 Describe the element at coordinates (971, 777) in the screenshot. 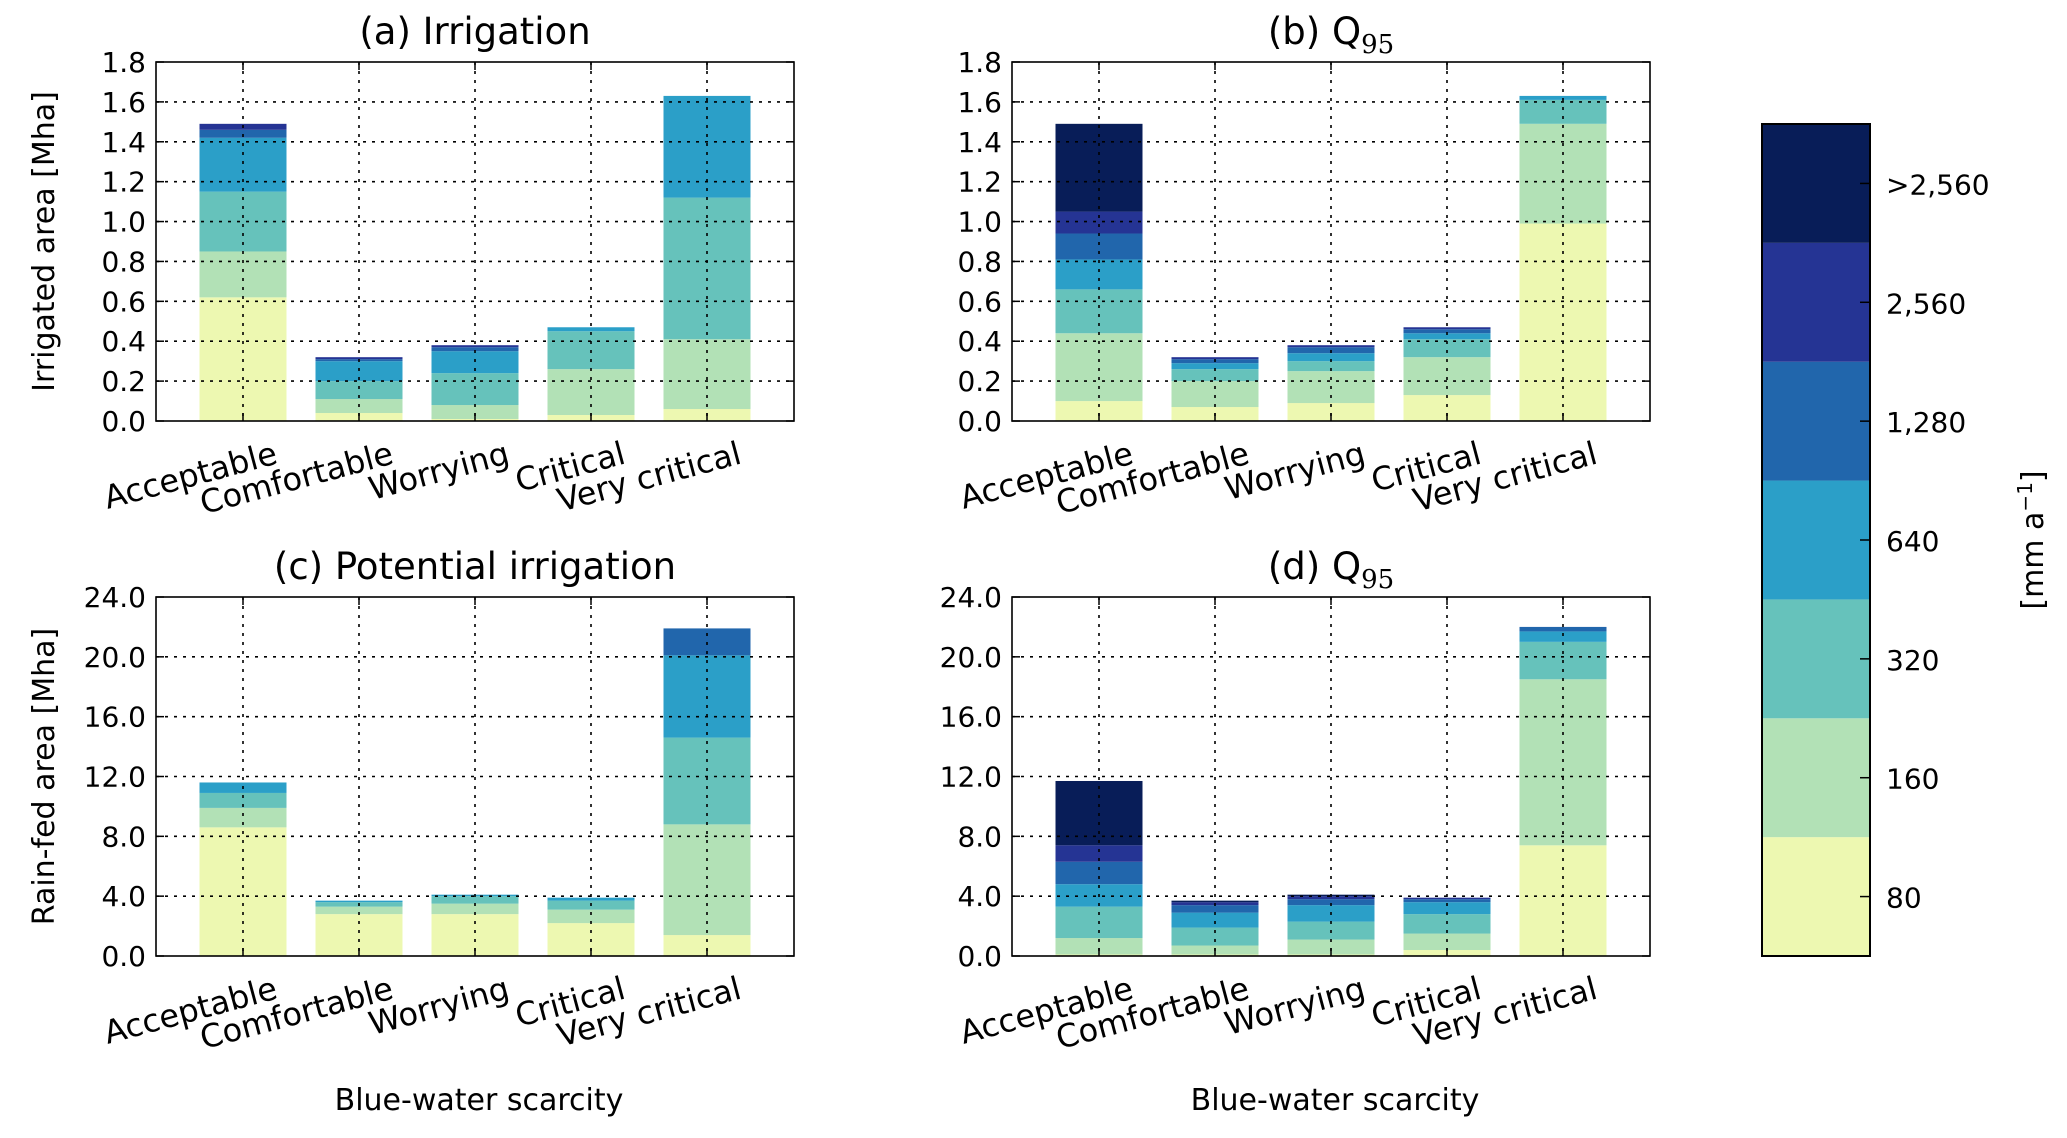

I see `y-tick-label: 12.0` at that location.